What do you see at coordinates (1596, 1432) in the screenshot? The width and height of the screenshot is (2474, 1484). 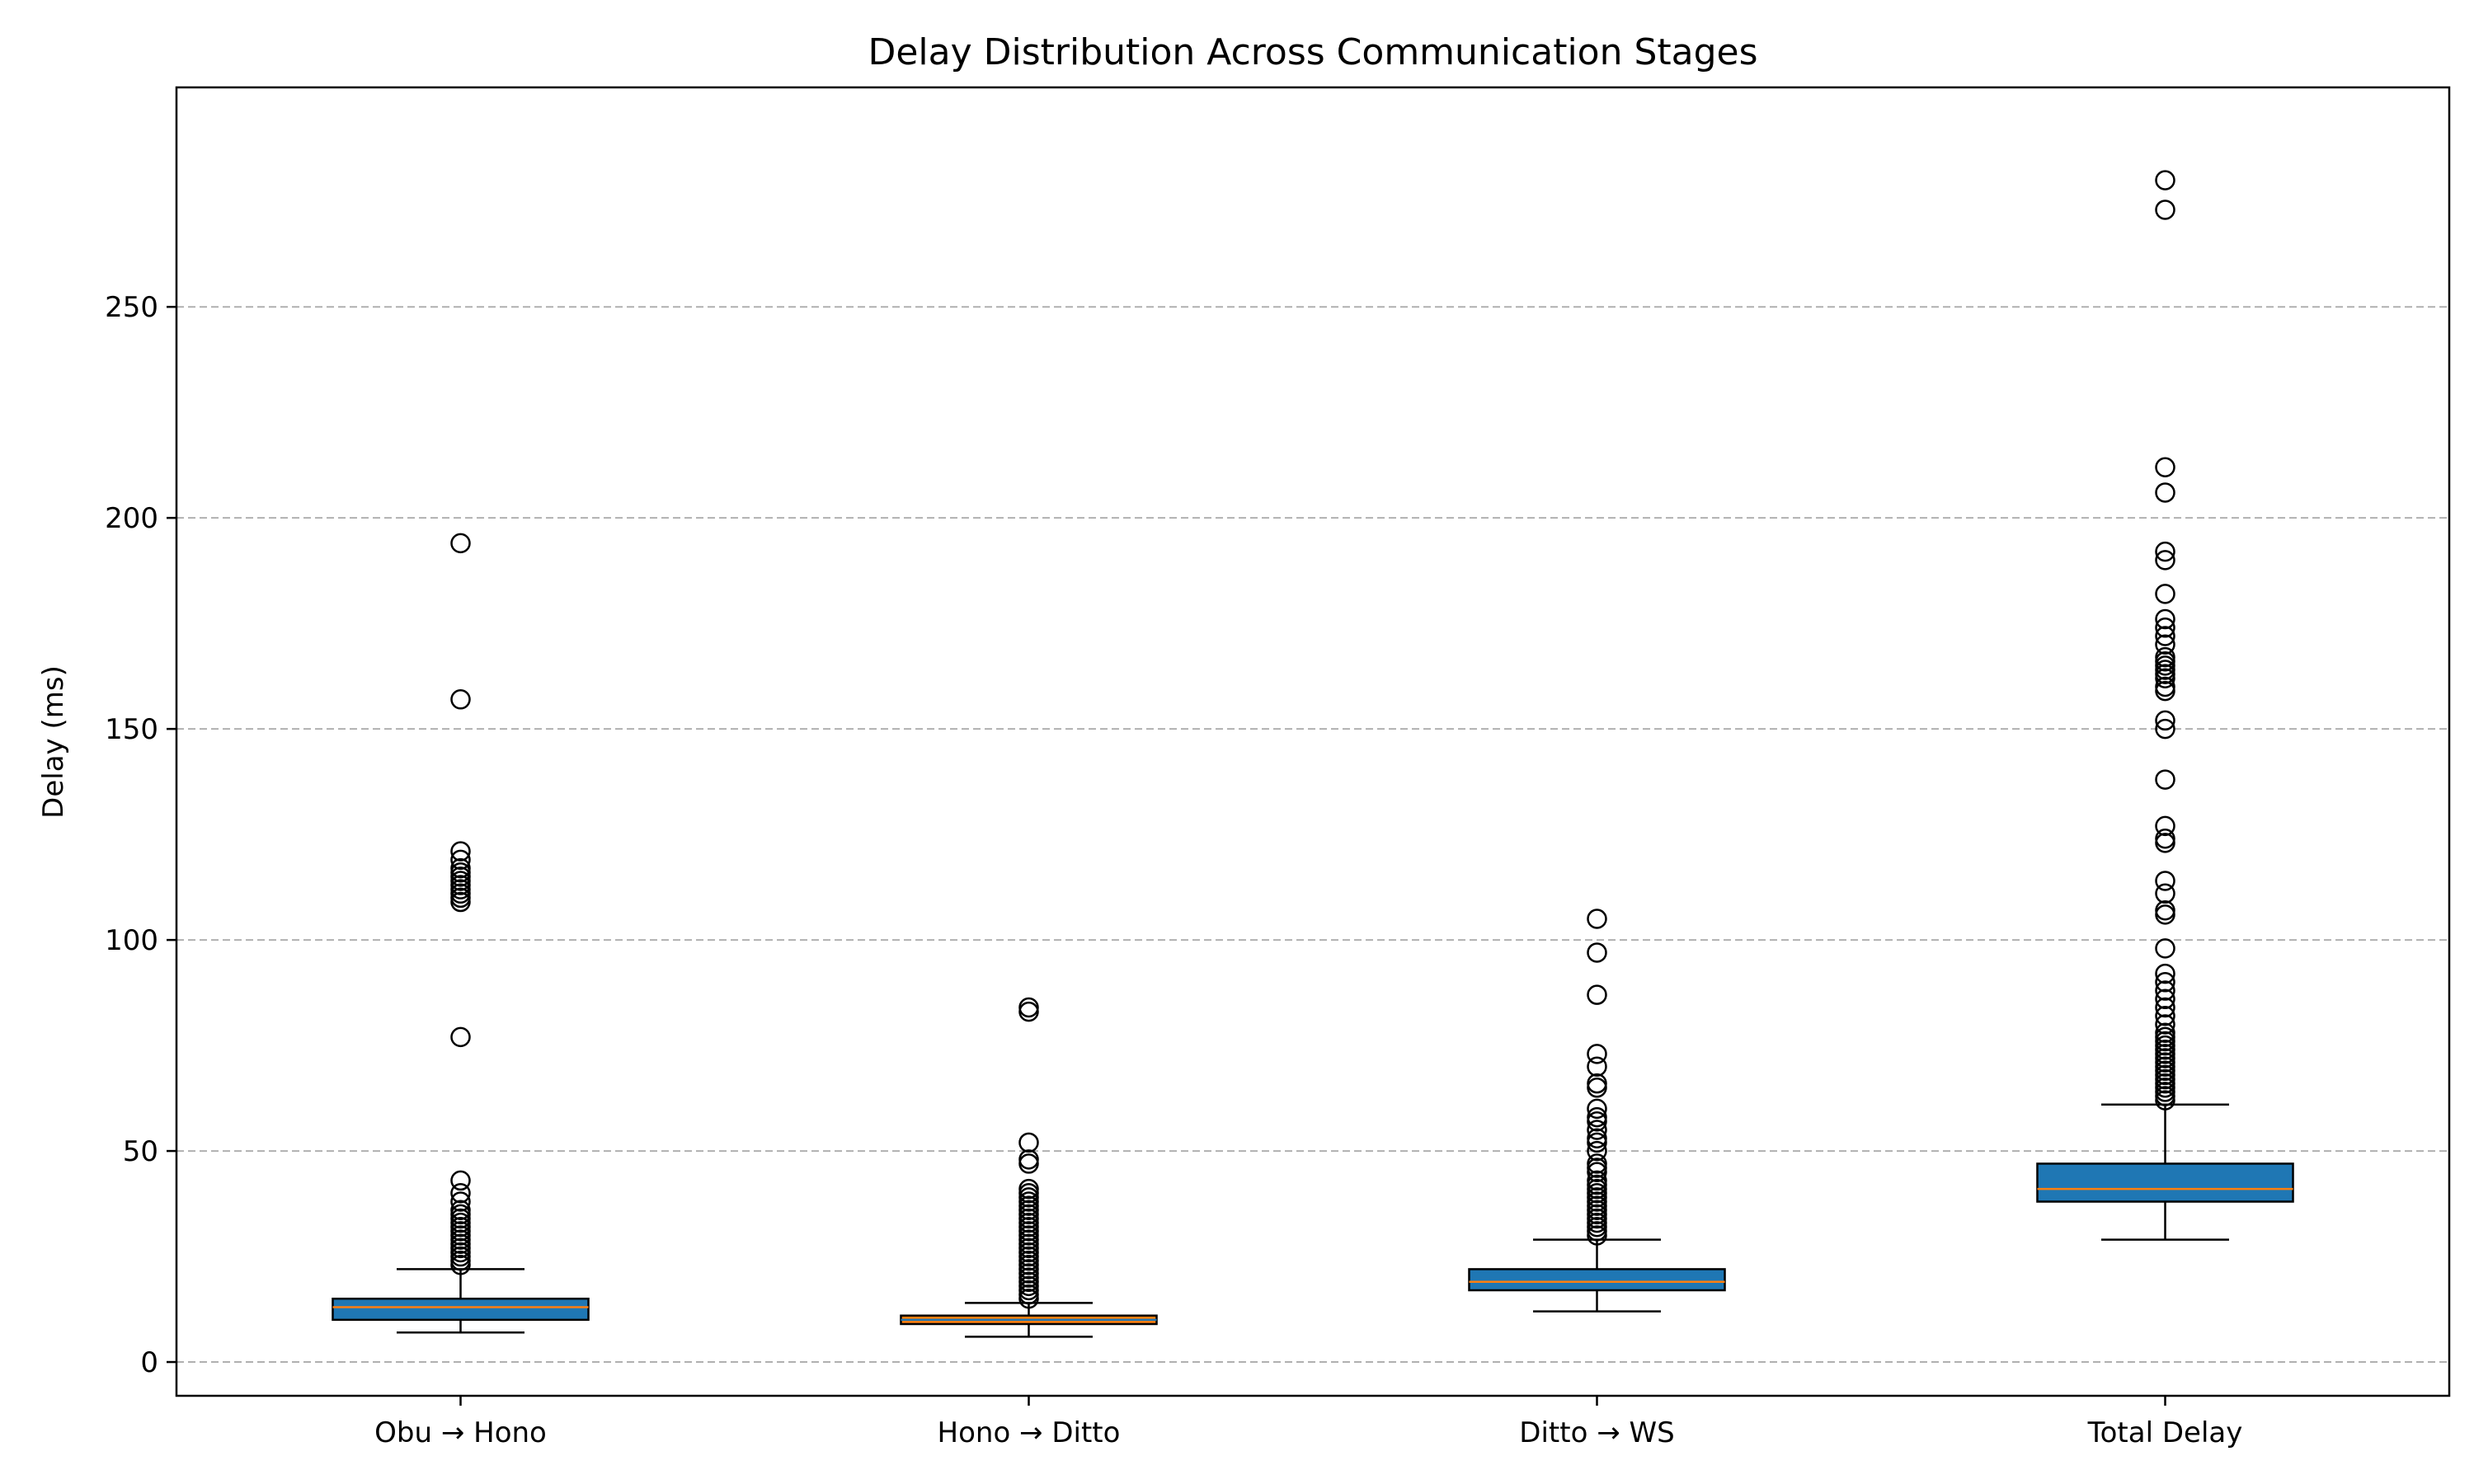 I see `x-tick-label: Ditto → WS` at bounding box center [1596, 1432].